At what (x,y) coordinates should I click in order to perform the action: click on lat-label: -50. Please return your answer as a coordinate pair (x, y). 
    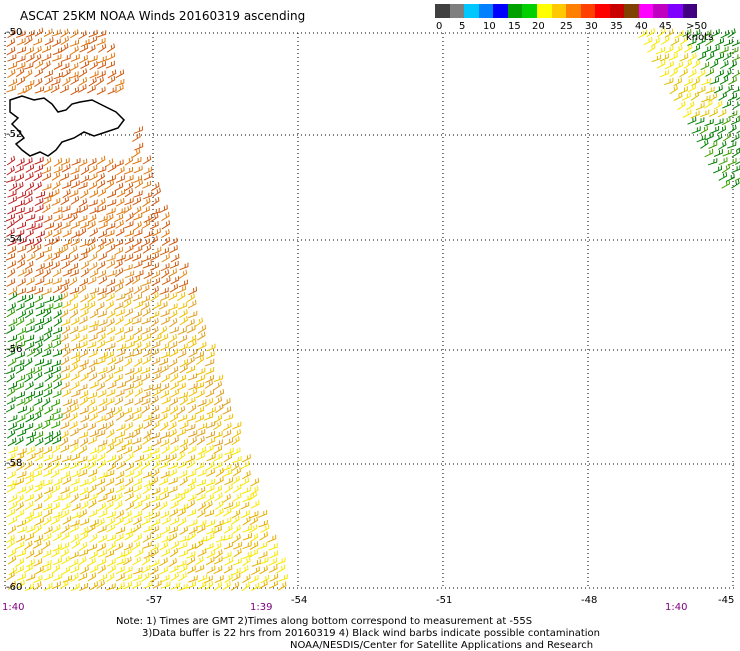
    Looking at the image, I should click on (14, 32).